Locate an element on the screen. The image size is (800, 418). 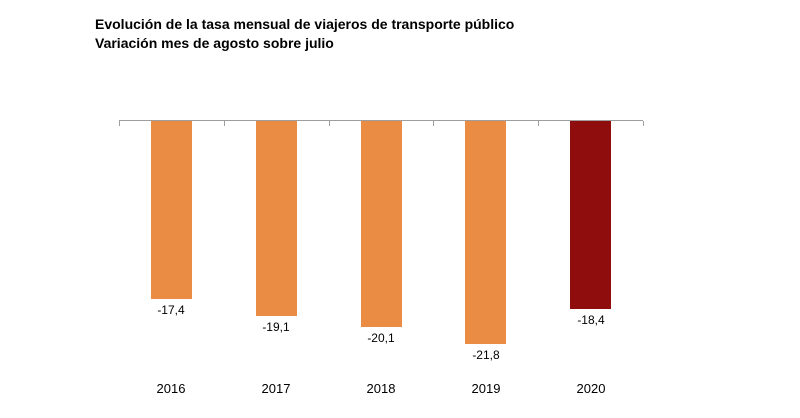
value-label-2018: -20,1 is located at coordinates (381, 338).